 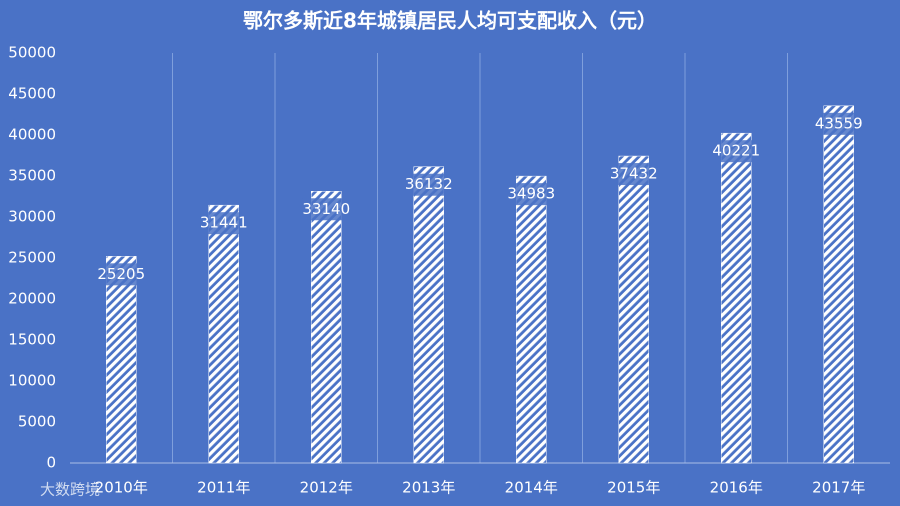 I want to click on chart-title: 鄂尔多斯近8年城镇居民人均可支配收入（元）, so click(x=450, y=21).